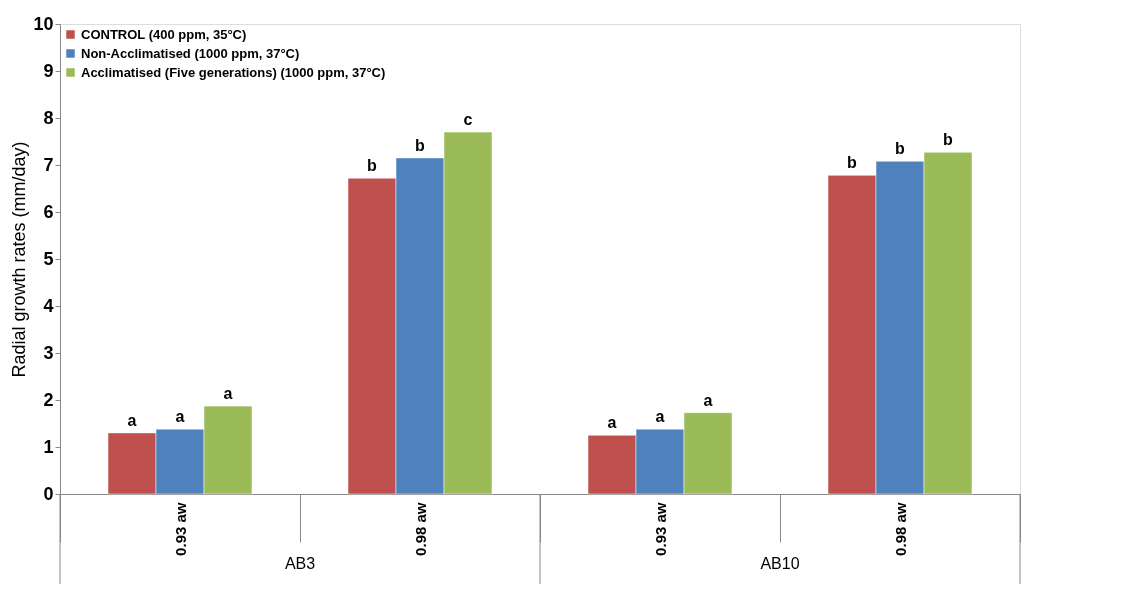 This screenshot has height=608, width=1134. Describe the element at coordinates (780, 563) in the screenshot. I see `text: AB10` at that location.